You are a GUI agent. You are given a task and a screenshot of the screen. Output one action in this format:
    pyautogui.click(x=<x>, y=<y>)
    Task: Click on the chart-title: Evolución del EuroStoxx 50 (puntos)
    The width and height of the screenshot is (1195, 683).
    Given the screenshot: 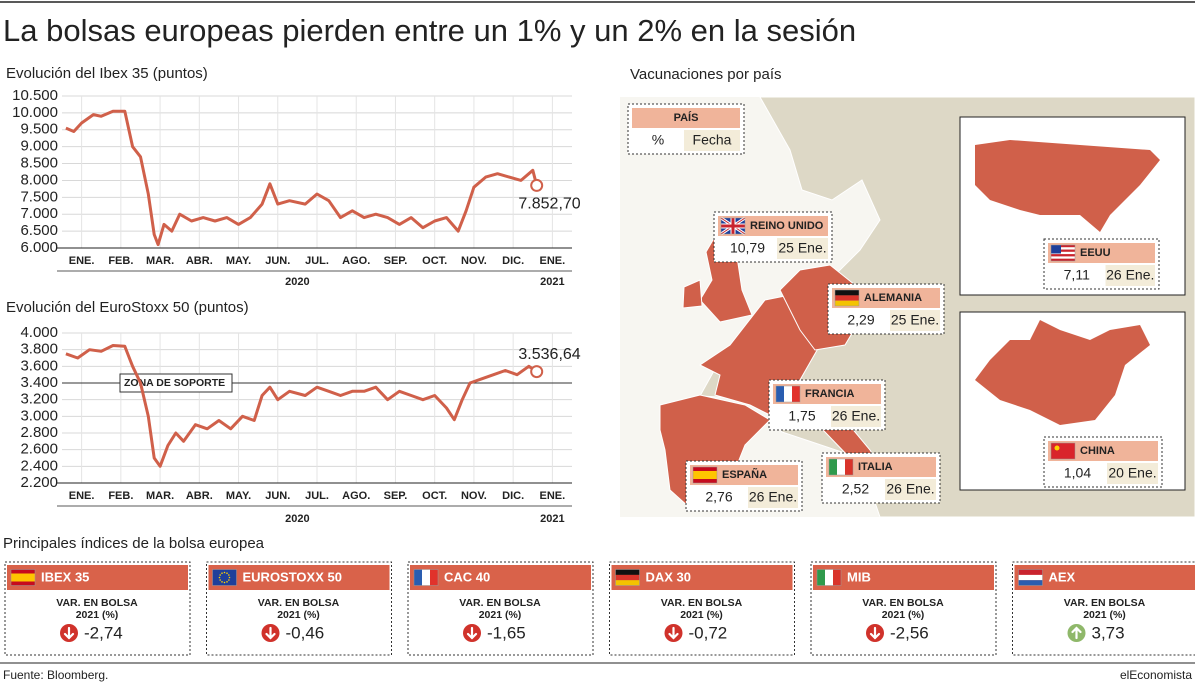 What is the action you would take?
    pyautogui.click(x=127, y=307)
    